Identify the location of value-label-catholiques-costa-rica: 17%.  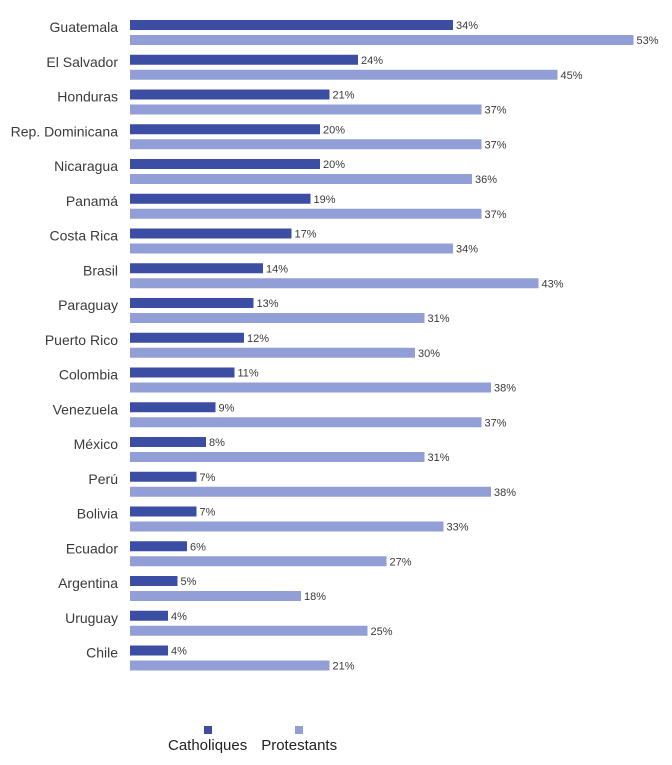
(306, 235).